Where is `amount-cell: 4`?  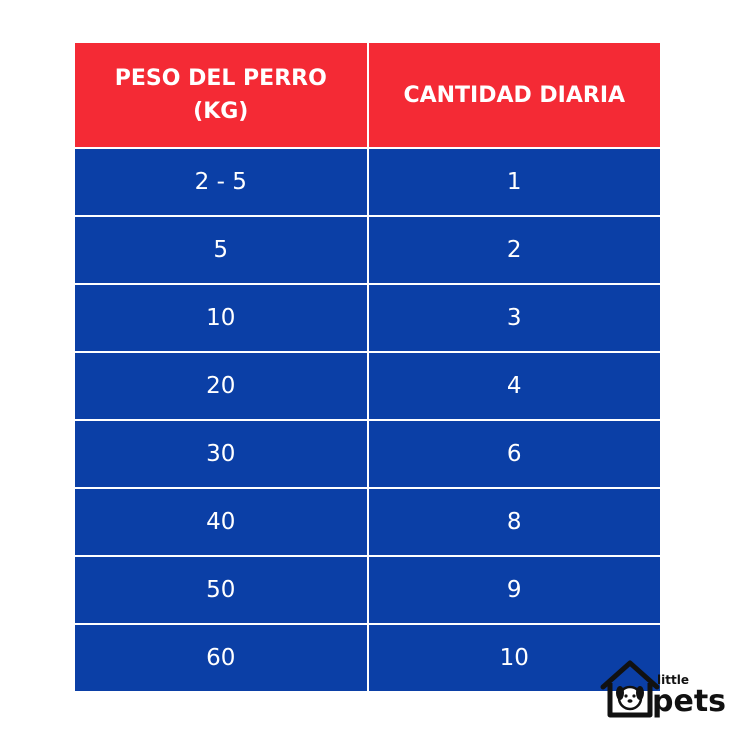 amount-cell: 4 is located at coordinates (513, 386).